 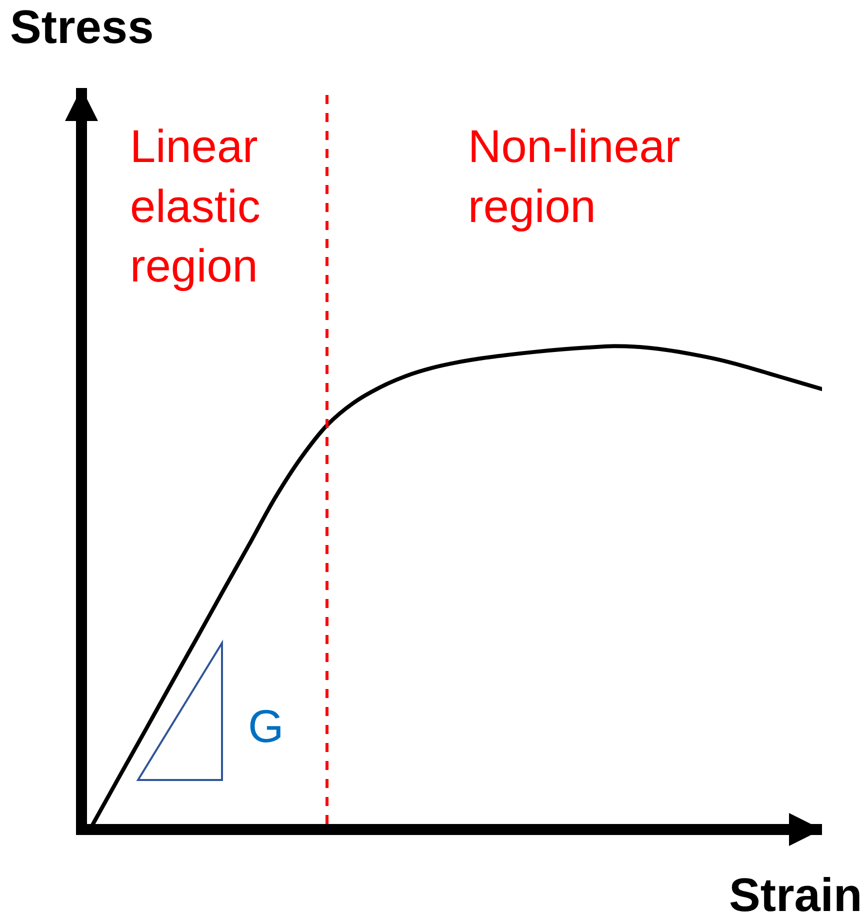 What do you see at coordinates (795, 894) in the screenshot?
I see `x-axis-title: Strain` at bounding box center [795, 894].